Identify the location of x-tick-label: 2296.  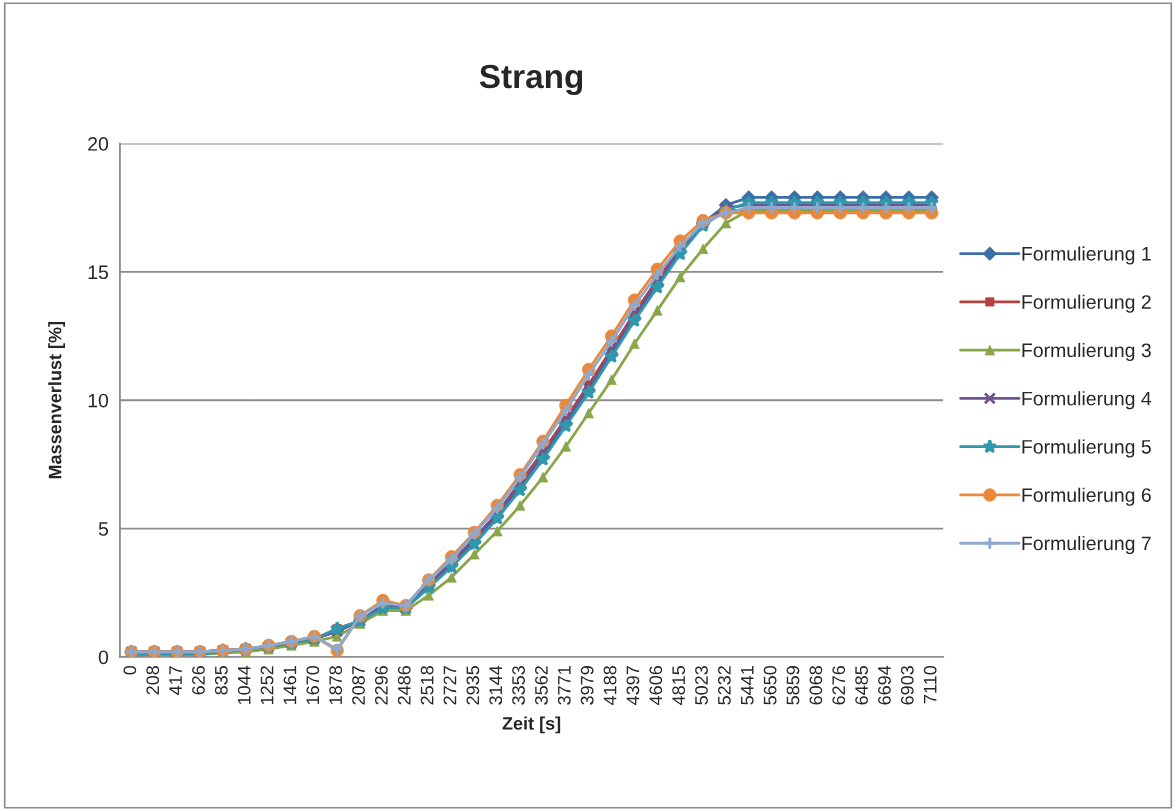
(381, 685).